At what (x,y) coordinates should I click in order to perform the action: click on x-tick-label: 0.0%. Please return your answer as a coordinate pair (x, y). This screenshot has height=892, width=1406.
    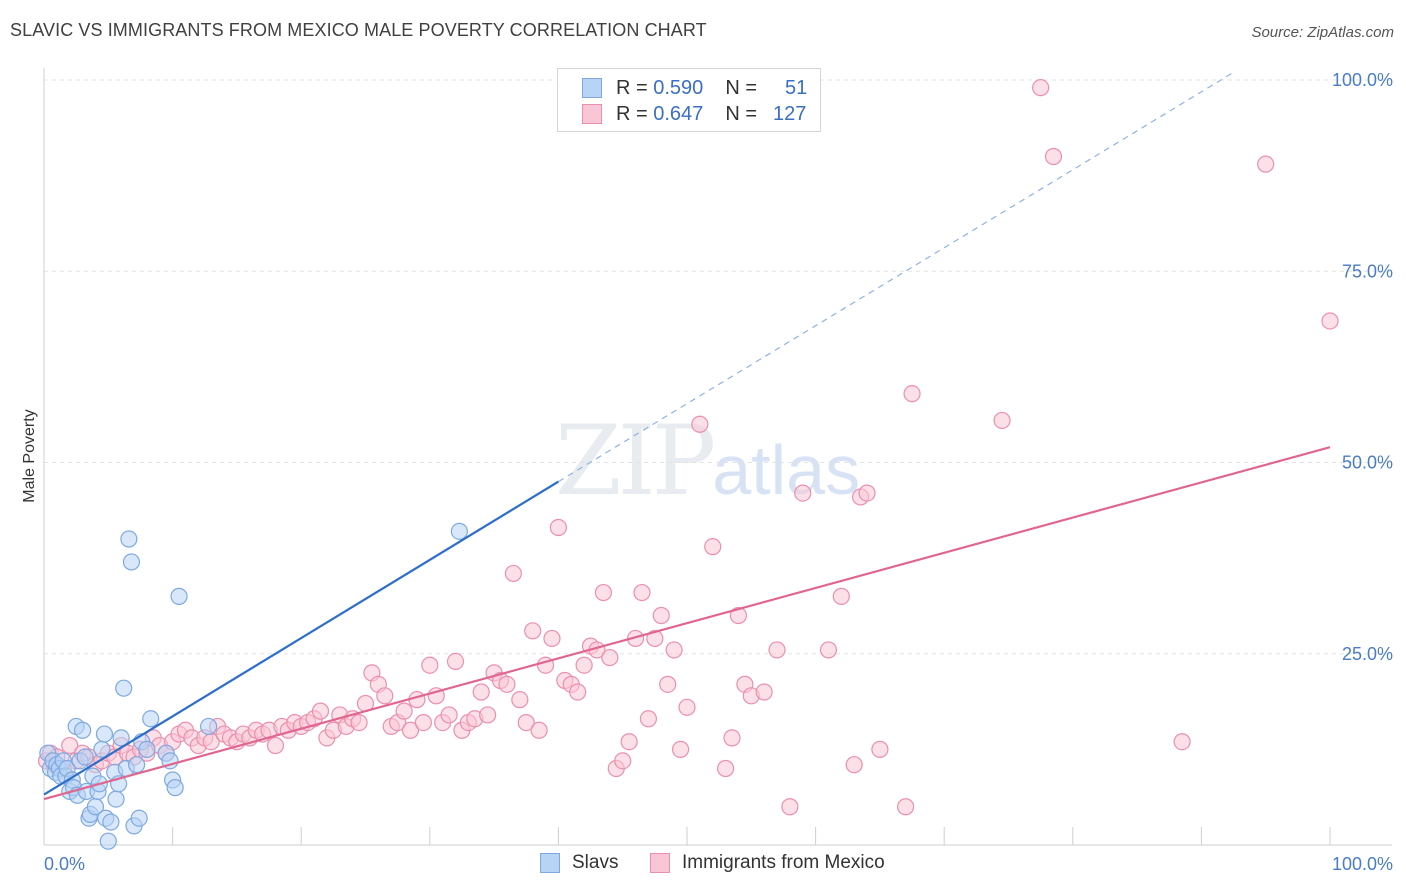
    Looking at the image, I should click on (64, 864).